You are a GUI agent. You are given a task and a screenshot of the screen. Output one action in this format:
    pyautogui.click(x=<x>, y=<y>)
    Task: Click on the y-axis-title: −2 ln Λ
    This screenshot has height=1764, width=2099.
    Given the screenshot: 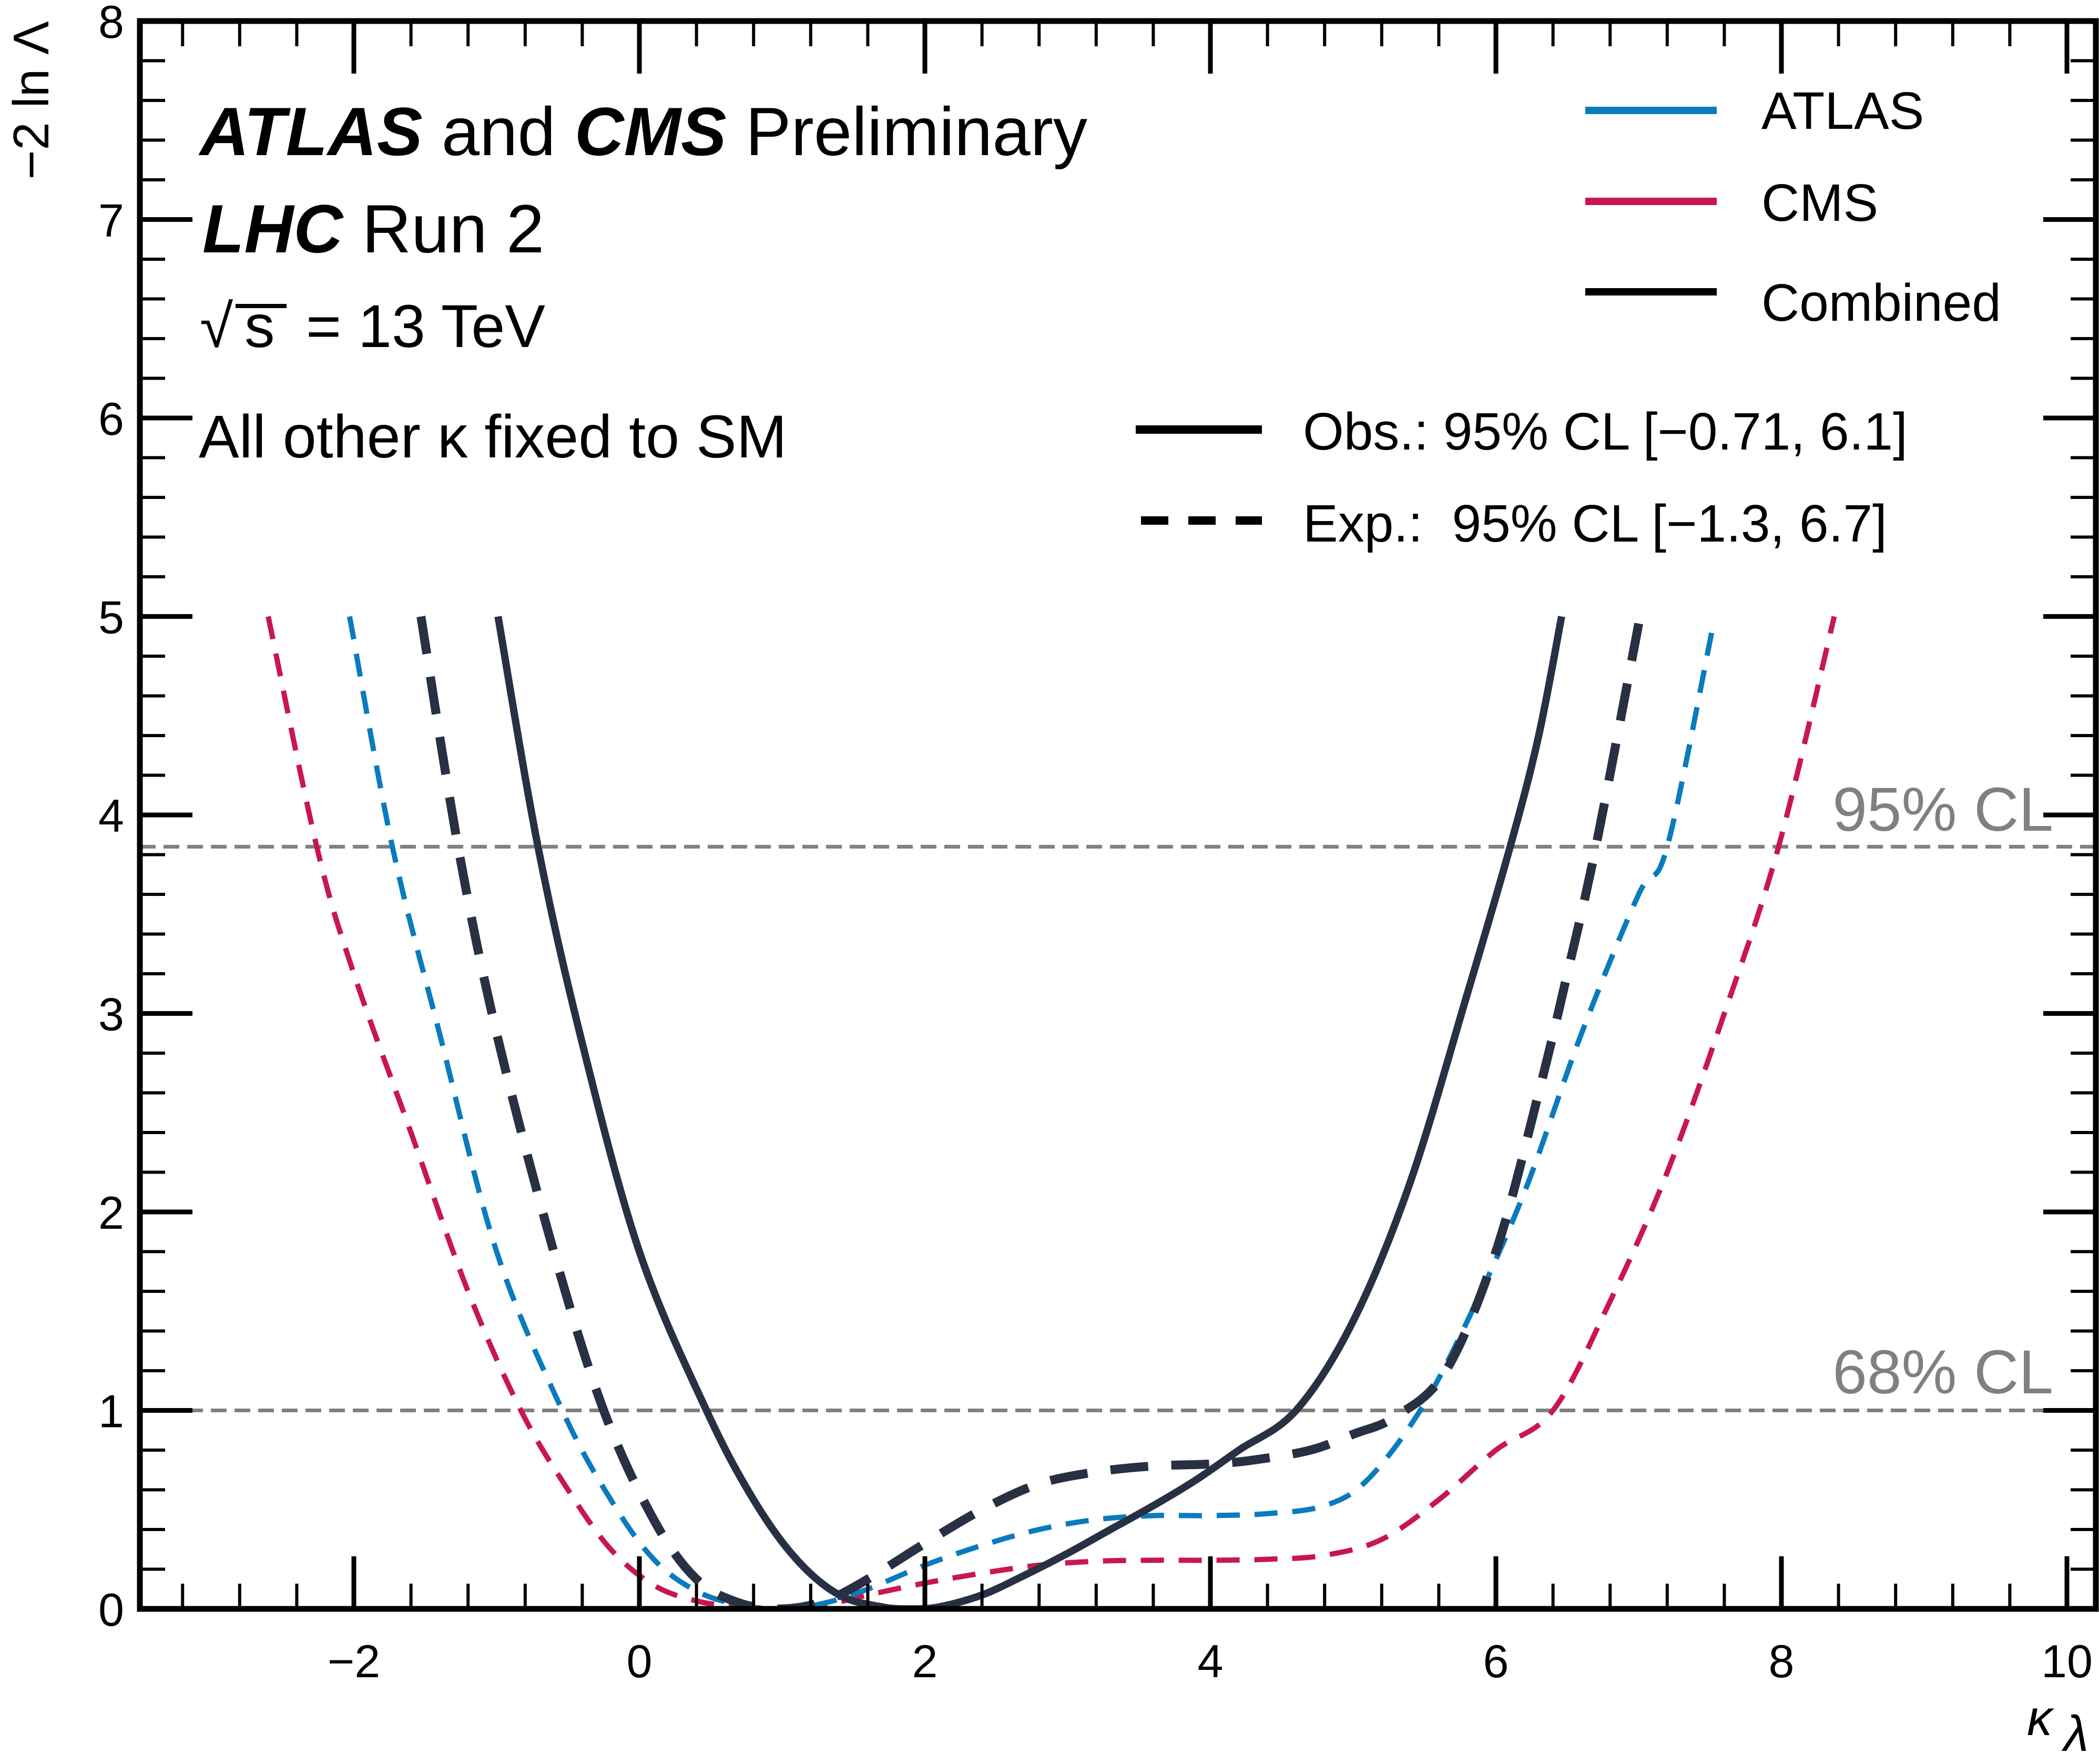 What is the action you would take?
    pyautogui.click(x=31, y=100)
    